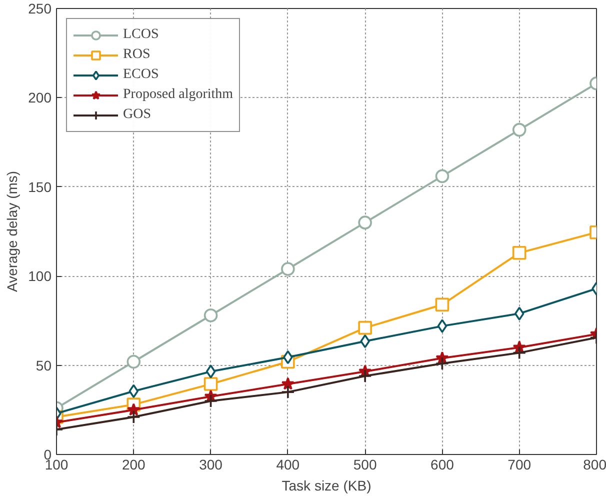  Describe the element at coordinates (136, 55) in the screenshot. I see `legend-label: ROS` at that location.